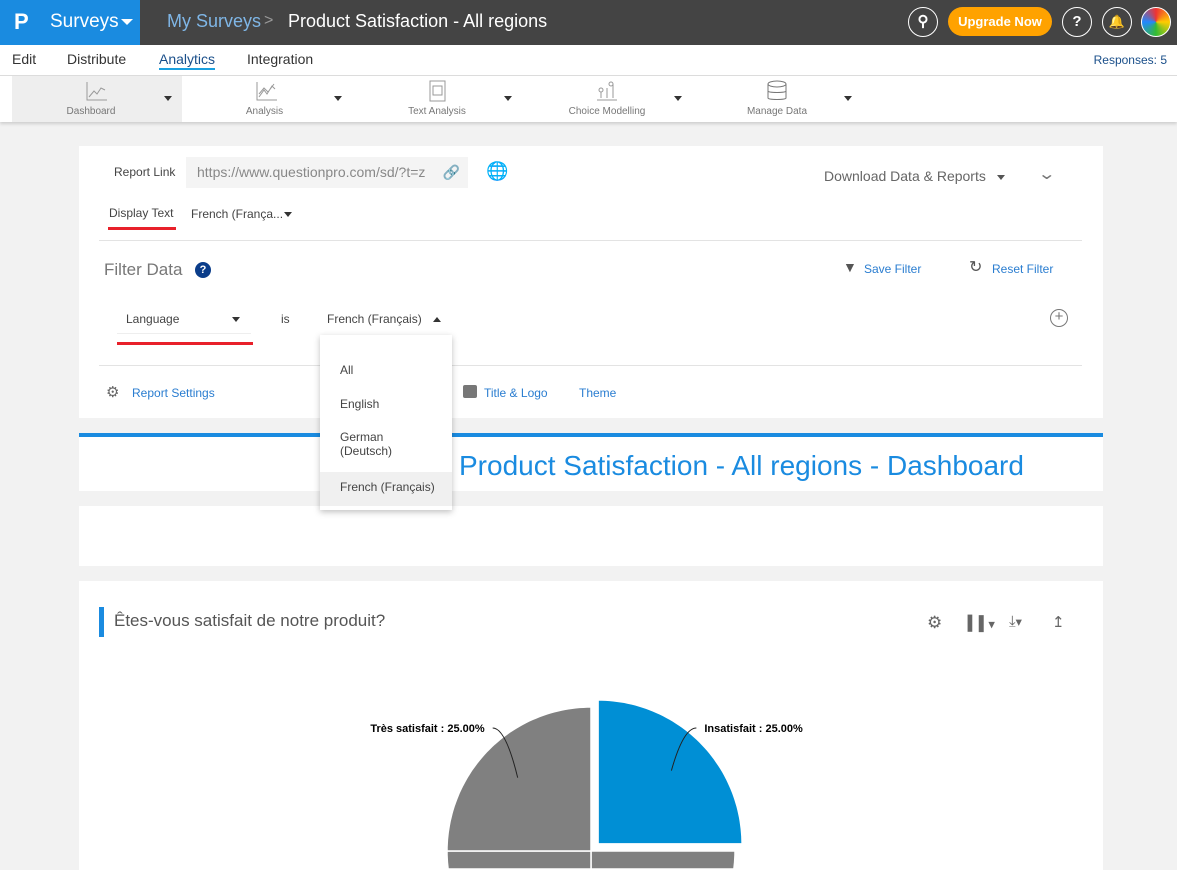  Describe the element at coordinates (777, 90) in the screenshot. I see `database-icon` at that location.